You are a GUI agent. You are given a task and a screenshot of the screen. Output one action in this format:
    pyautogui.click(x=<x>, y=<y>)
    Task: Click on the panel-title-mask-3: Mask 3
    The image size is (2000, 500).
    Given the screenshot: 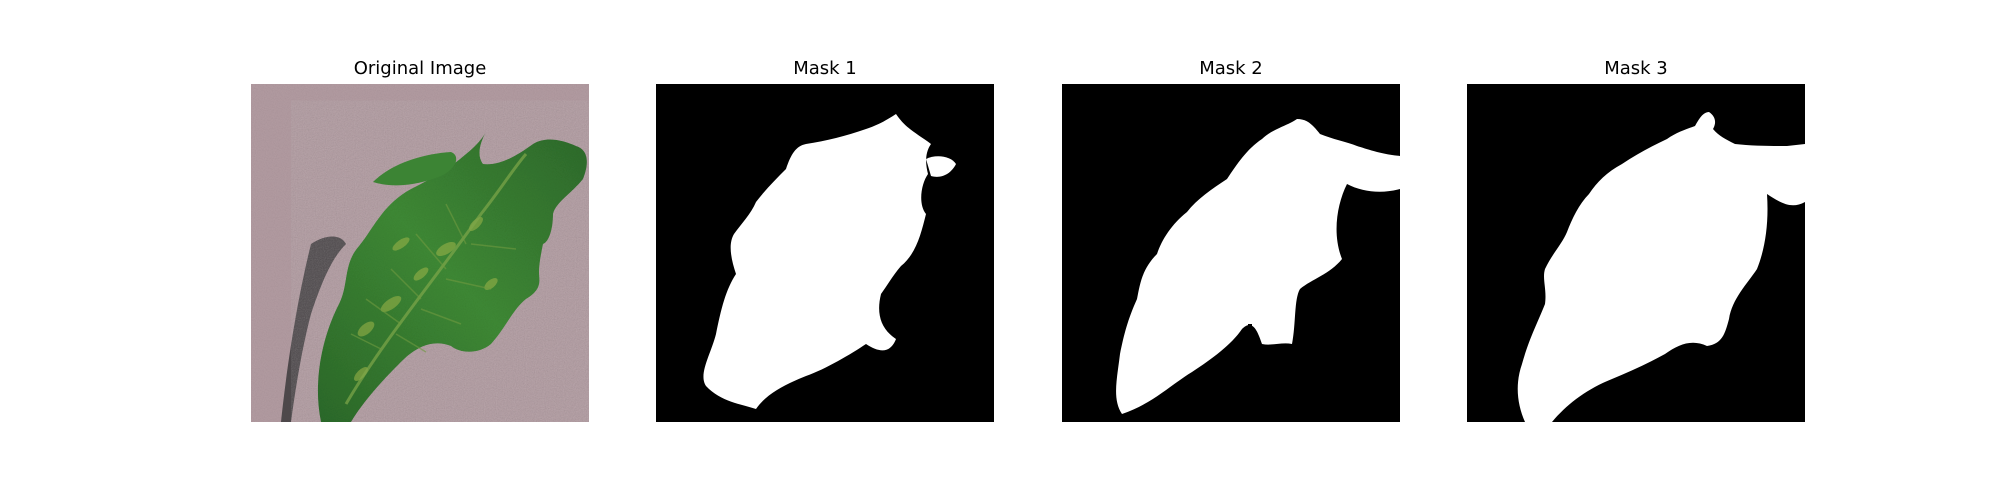 What is the action you would take?
    pyautogui.click(x=1636, y=68)
    